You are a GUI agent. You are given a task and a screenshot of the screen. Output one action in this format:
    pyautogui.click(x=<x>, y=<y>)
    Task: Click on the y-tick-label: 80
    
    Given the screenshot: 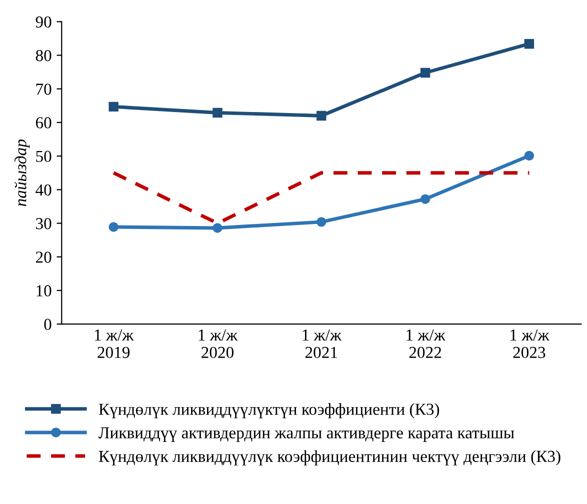 What is the action you would take?
    pyautogui.click(x=44, y=56)
    